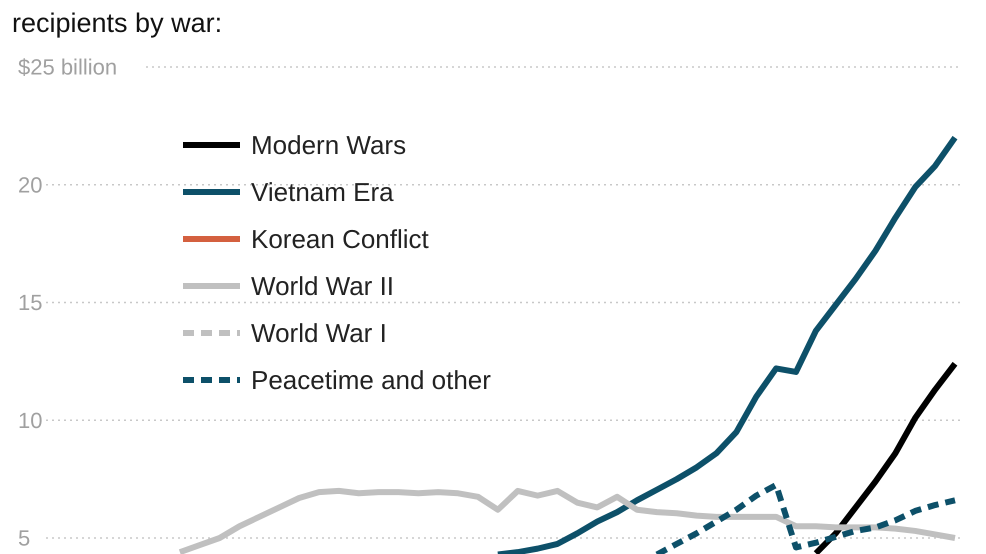  I want to click on y-tick-label: 10, so click(30, 420).